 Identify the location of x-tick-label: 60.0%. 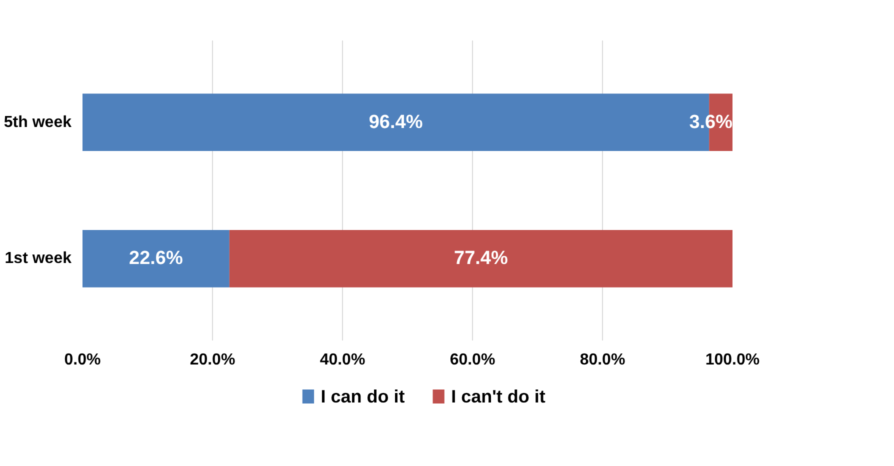
(473, 360).